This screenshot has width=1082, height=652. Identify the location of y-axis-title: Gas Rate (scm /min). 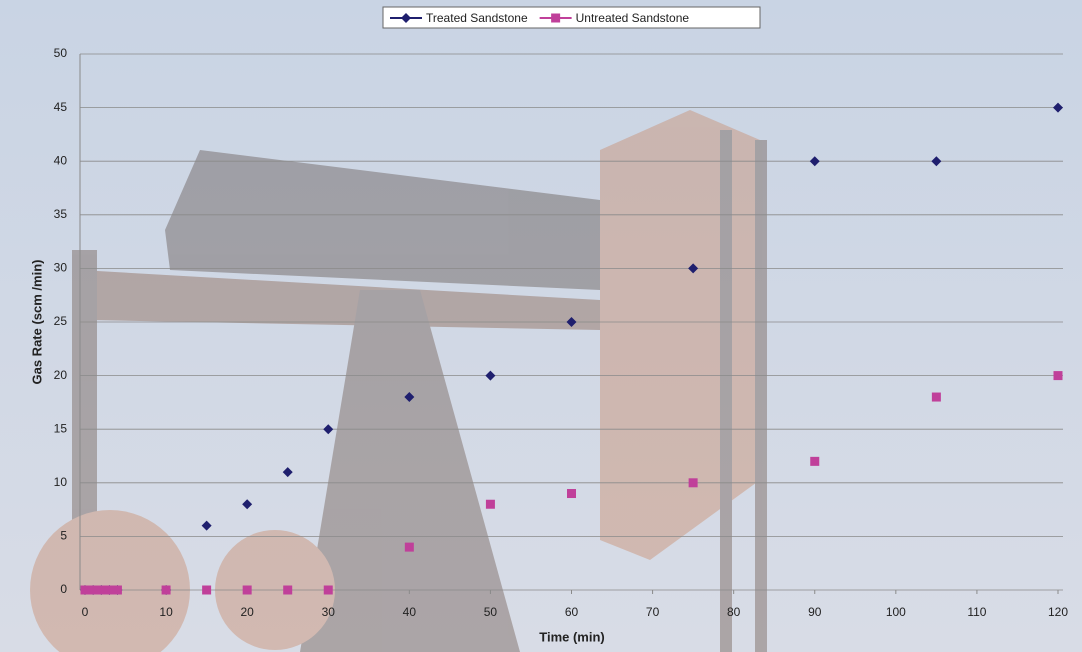
(36, 322).